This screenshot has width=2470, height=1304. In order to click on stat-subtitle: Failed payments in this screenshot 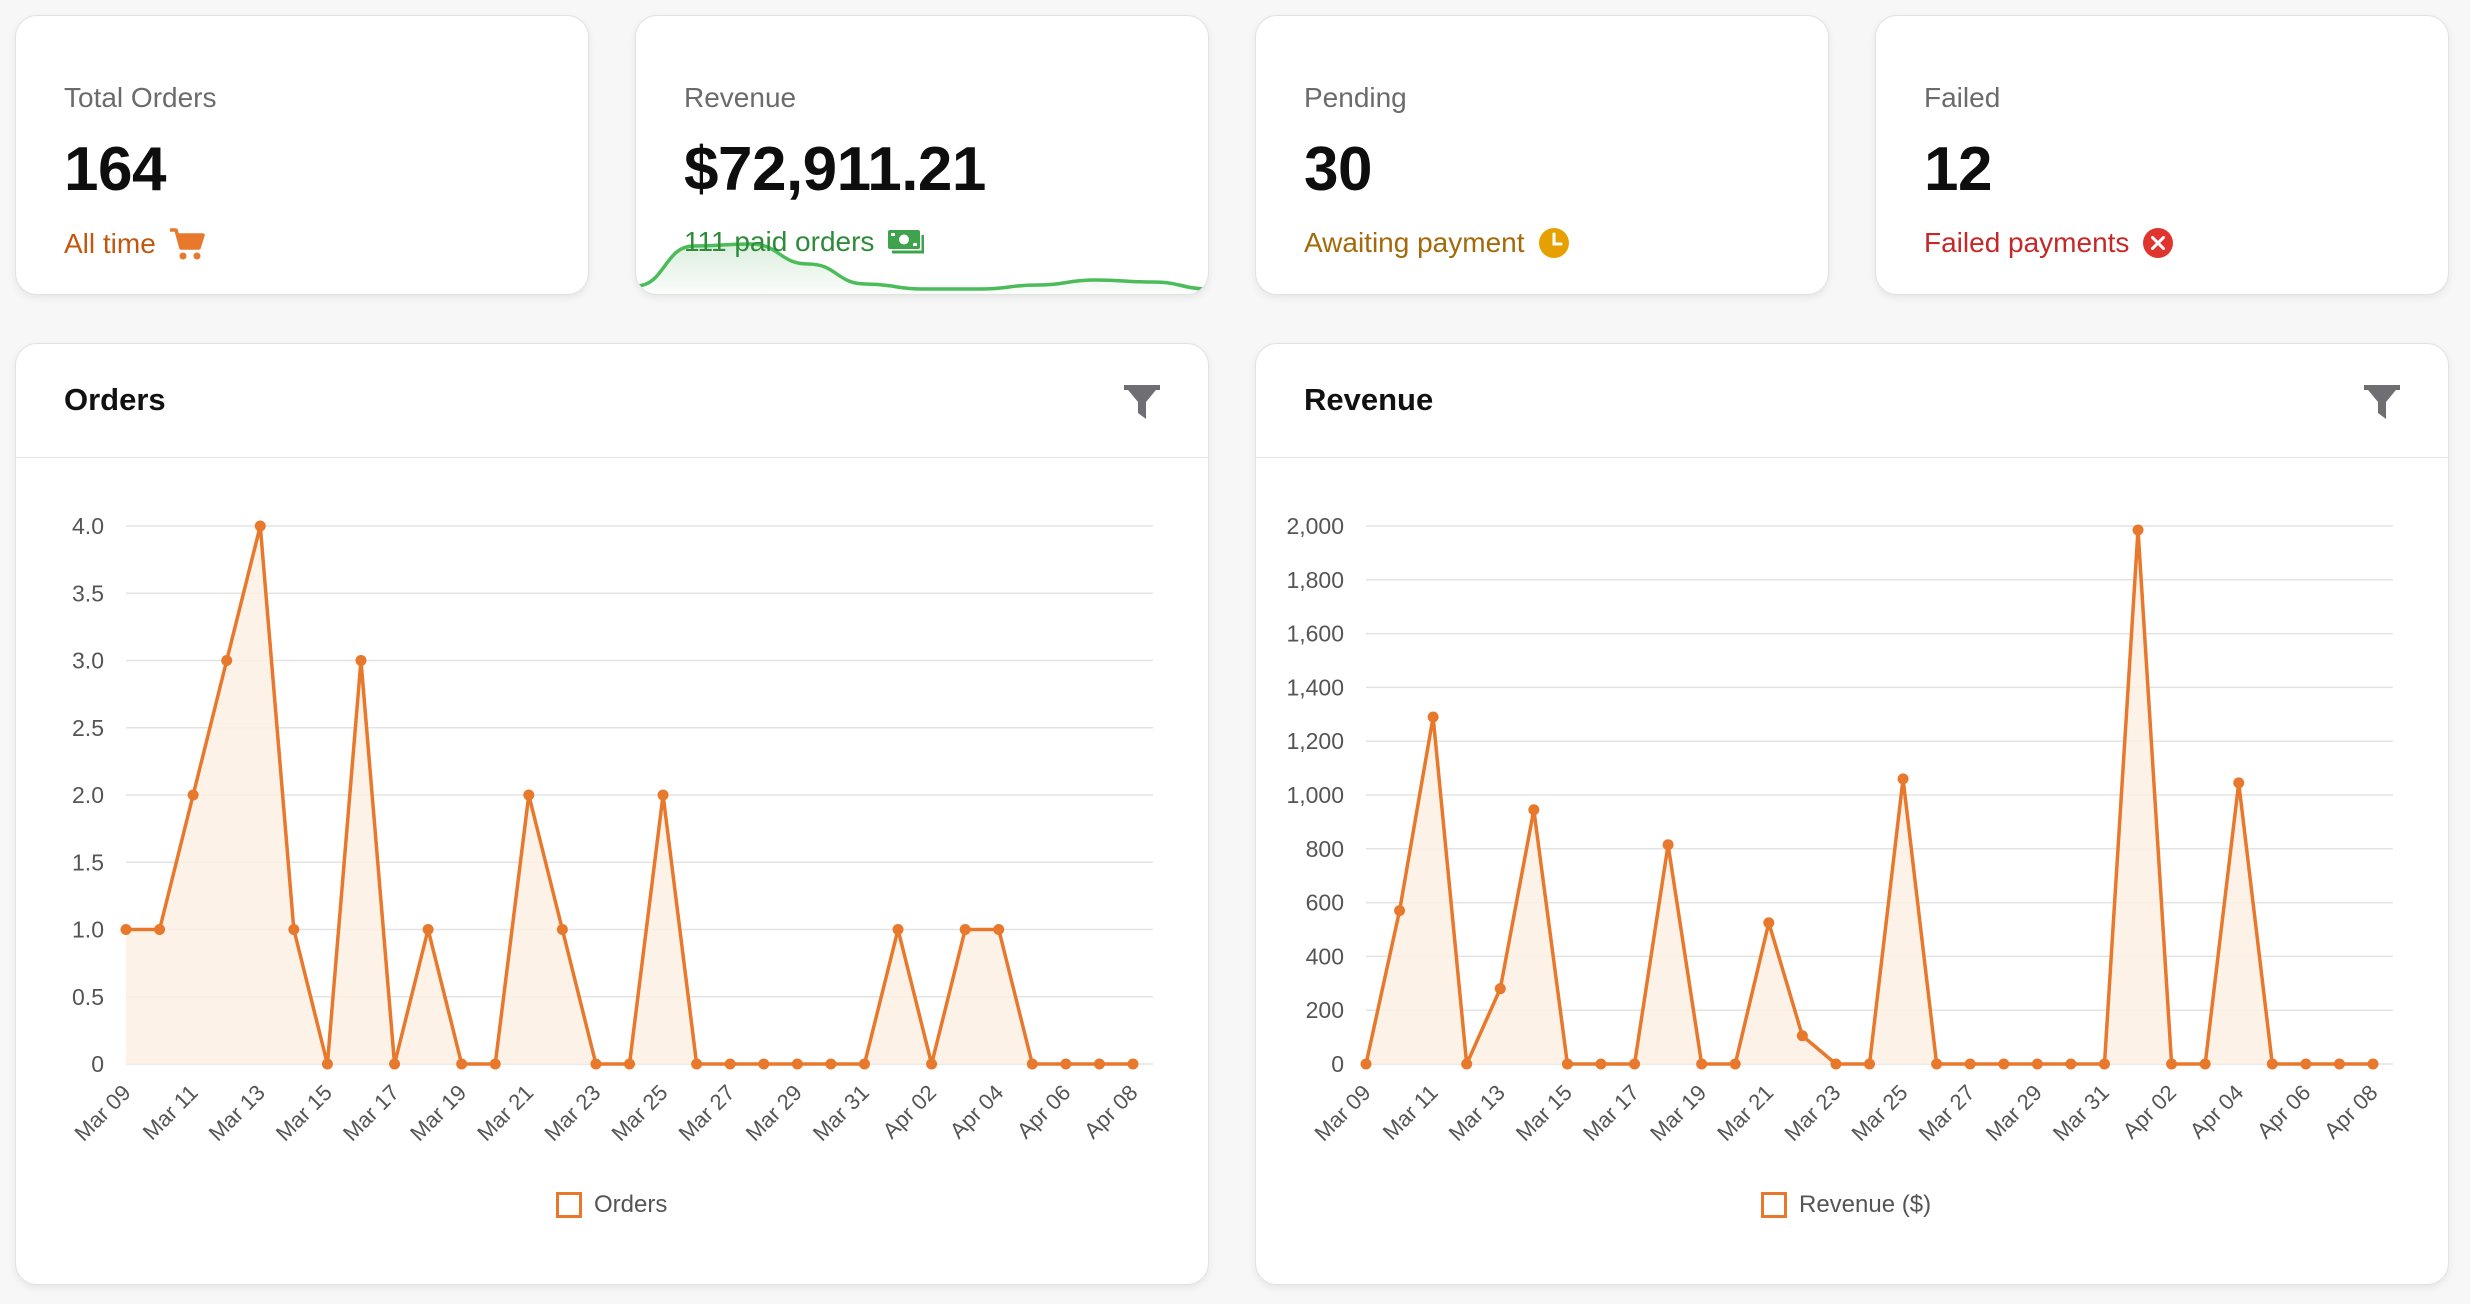, I will do `click(2049, 243)`.